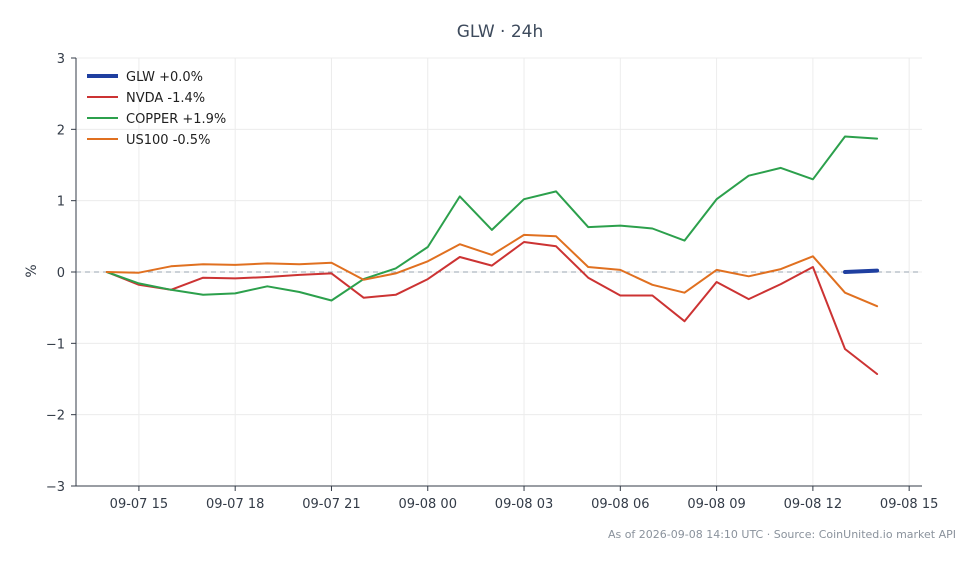  Describe the element at coordinates (32, 270) in the screenshot. I see `y-axis-label: %` at that location.